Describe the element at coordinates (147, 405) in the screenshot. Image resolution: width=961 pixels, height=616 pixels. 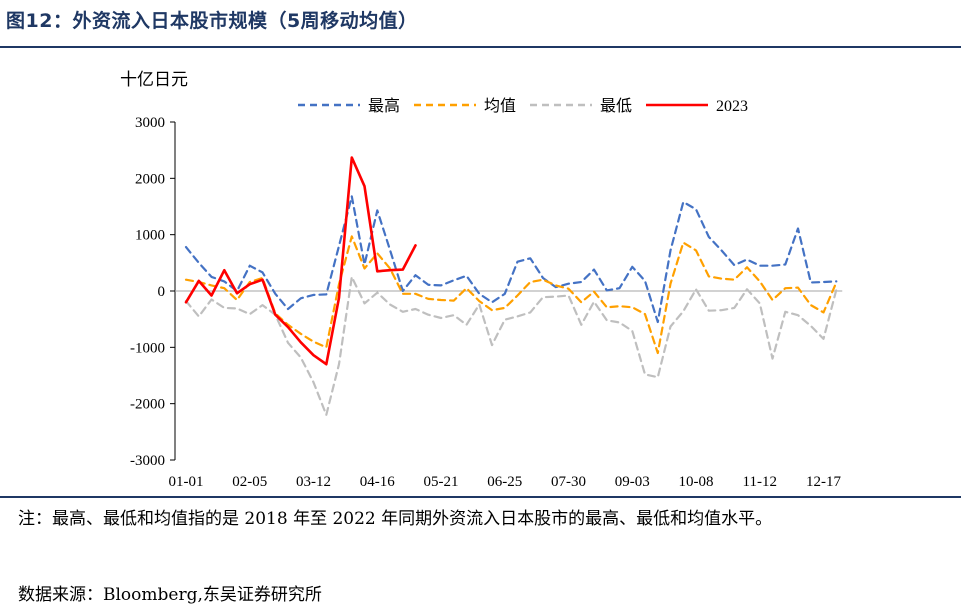
I see `y-tick-label: -2000` at that location.